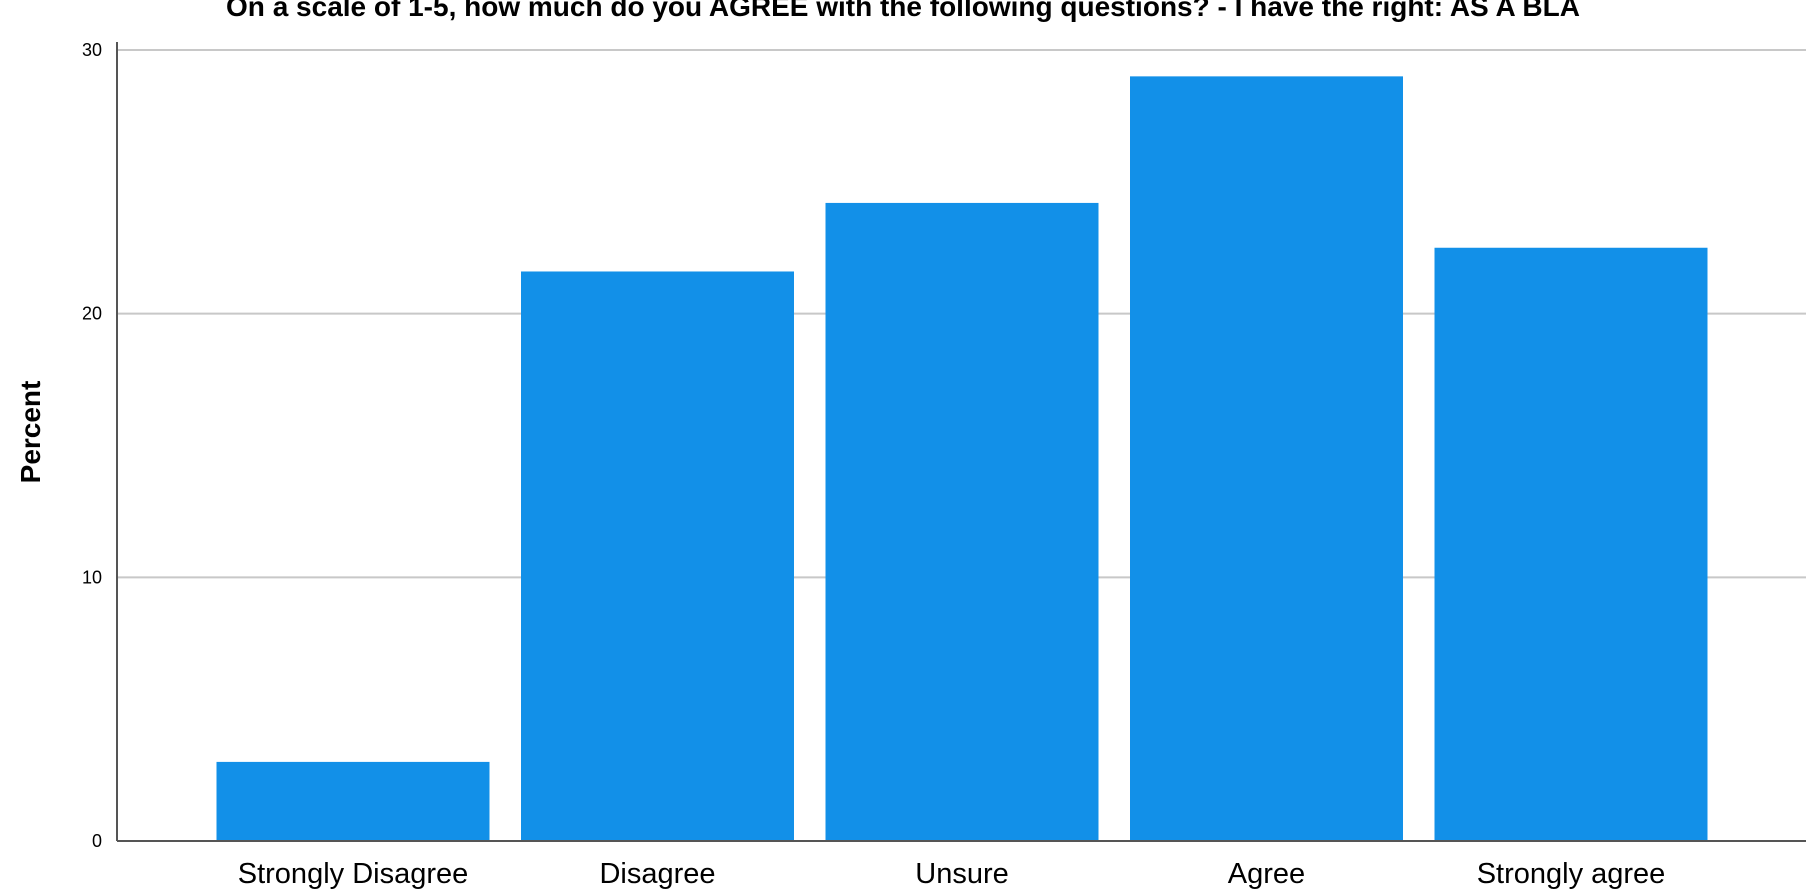  Describe the element at coordinates (1571, 874) in the screenshot. I see `x-category-label: Strongly agree` at that location.